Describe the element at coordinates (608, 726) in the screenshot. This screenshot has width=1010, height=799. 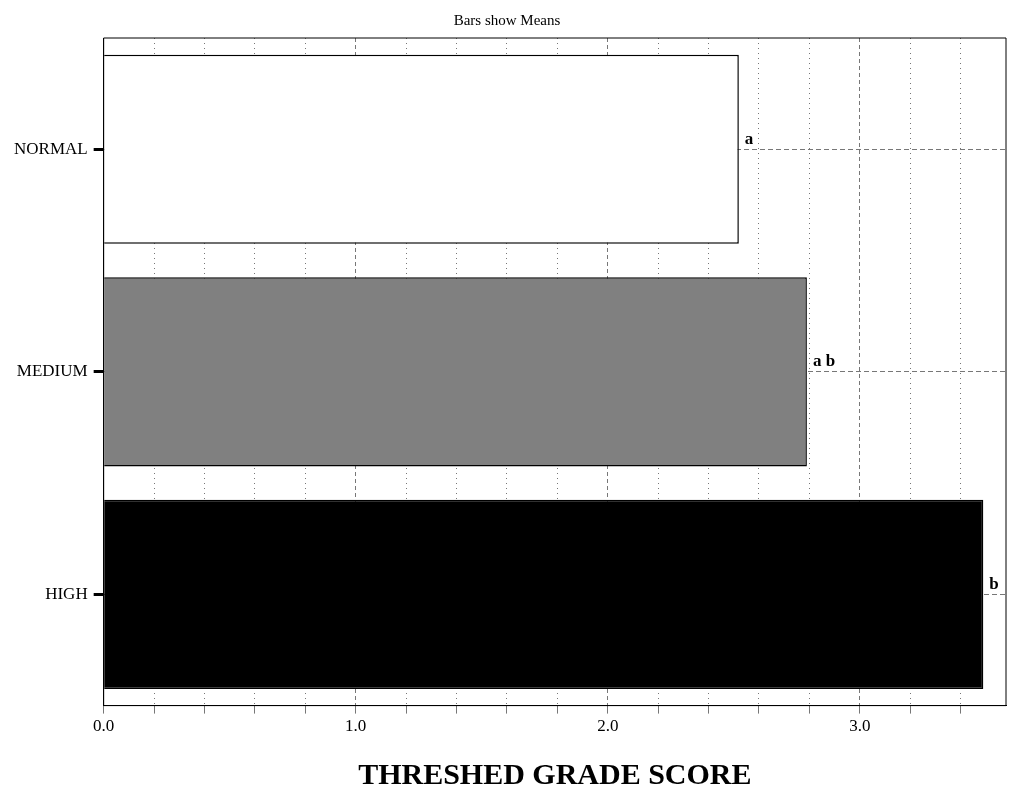
I see `x-tick-label: 2.0` at that location.